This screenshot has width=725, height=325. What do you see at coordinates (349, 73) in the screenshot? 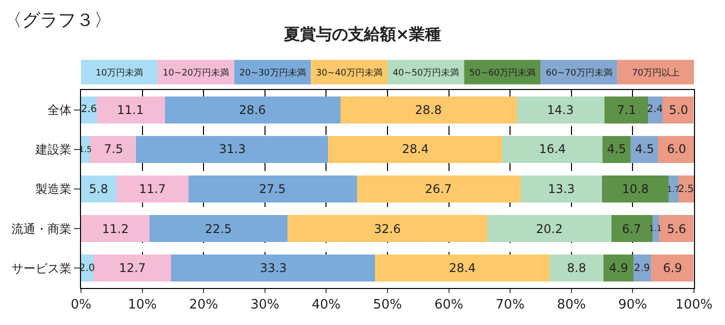
I see `series-label: 30~40万円未満` at bounding box center [349, 73].